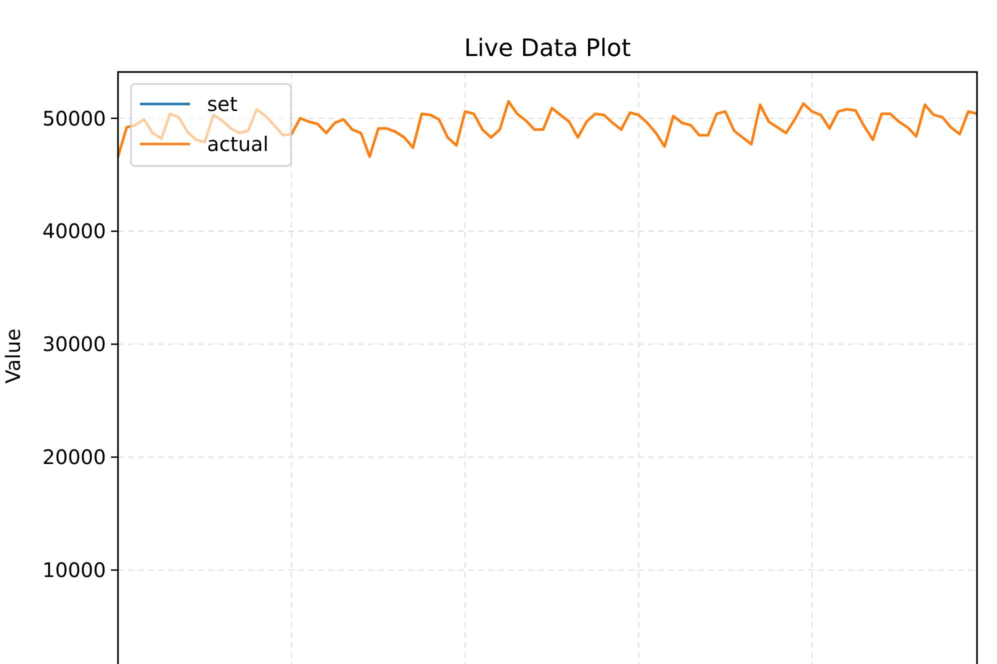 This screenshot has width=997, height=664. Describe the element at coordinates (13, 356) in the screenshot. I see `y-axis-title: Value` at that location.